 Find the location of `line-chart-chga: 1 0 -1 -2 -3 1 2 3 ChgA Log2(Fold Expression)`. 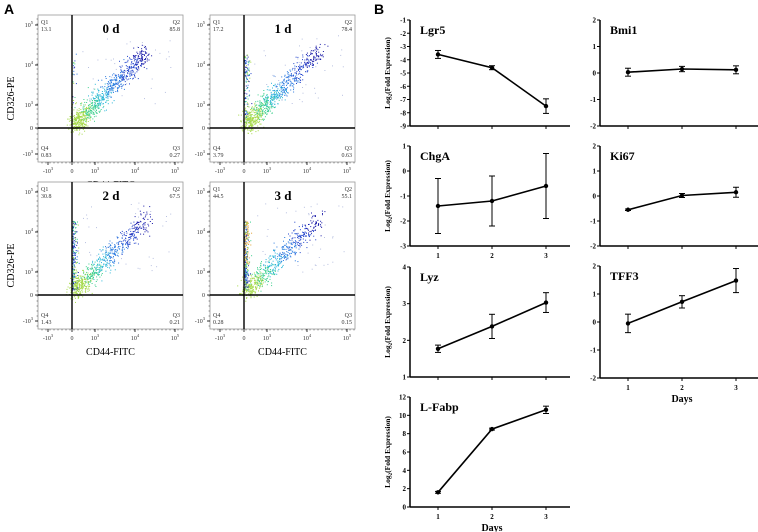

line-chart-chga: 1 0 -1 -2 -3 1 2 3 ChgA Log2(Fold Expression) is located at coordinates (476, 201).